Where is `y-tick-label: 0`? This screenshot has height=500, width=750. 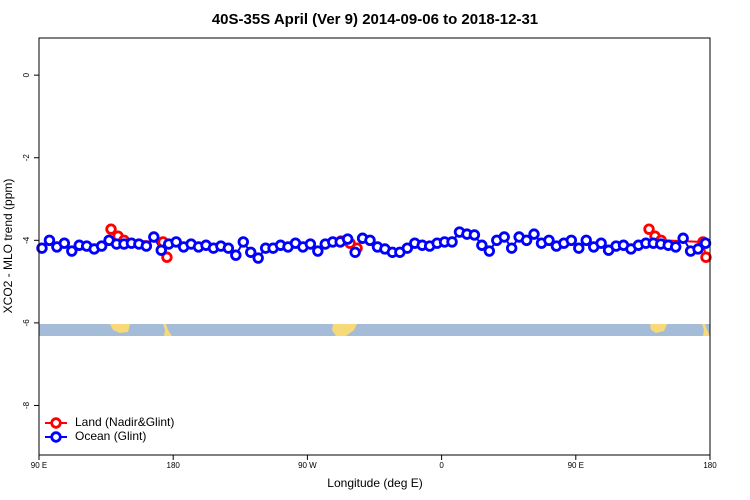 y-tick-label: 0 is located at coordinates (26, 74).